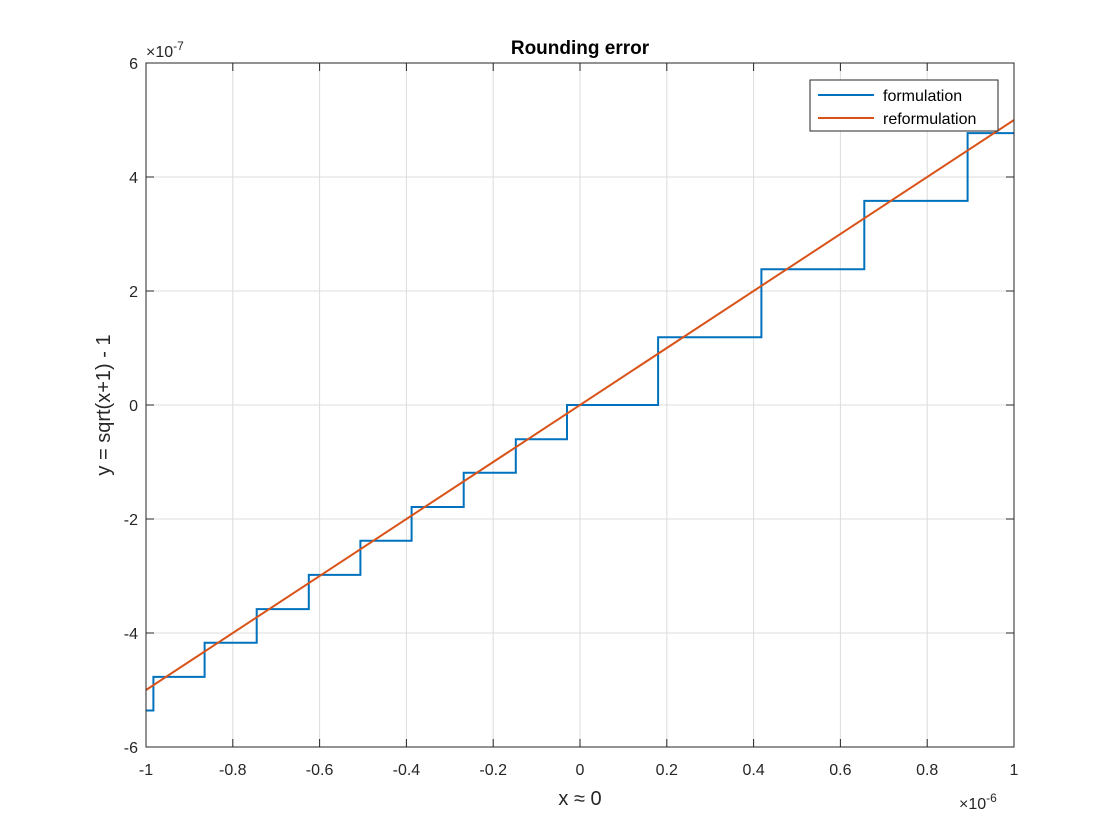  Describe the element at coordinates (922, 96) in the screenshot. I see `legend-label: formulation` at that location.